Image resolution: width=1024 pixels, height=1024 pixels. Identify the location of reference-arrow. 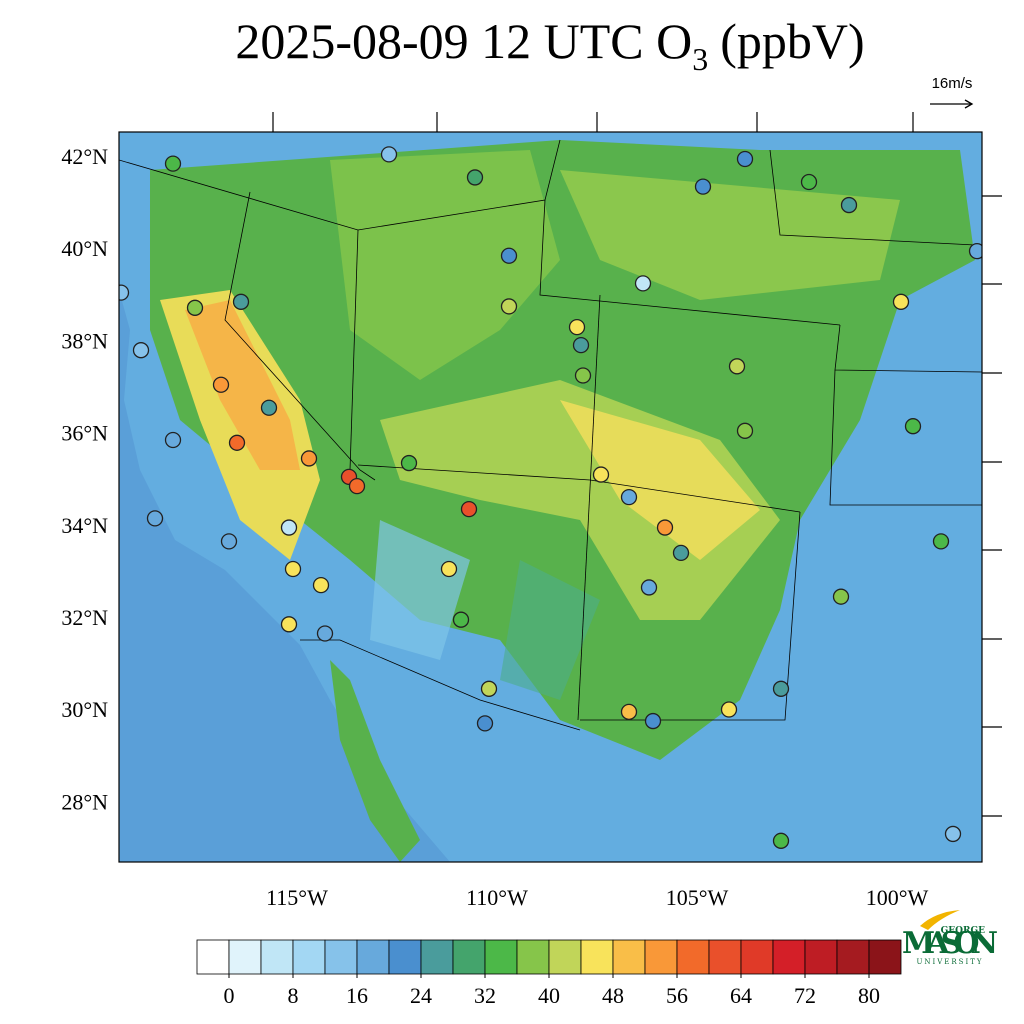
(952, 104).